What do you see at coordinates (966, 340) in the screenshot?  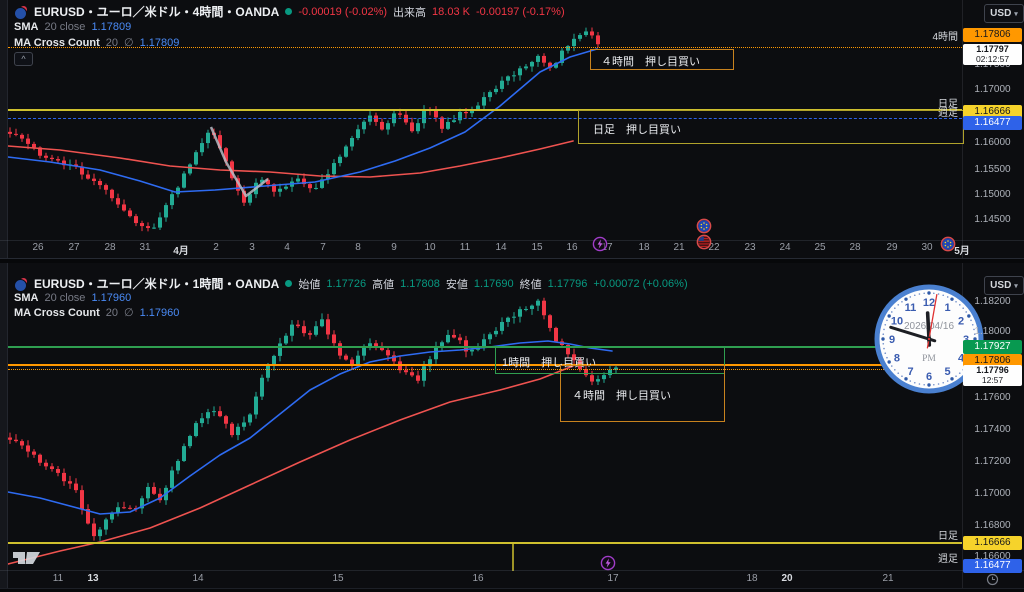 I see `svg-text: 3` at bounding box center [966, 340].